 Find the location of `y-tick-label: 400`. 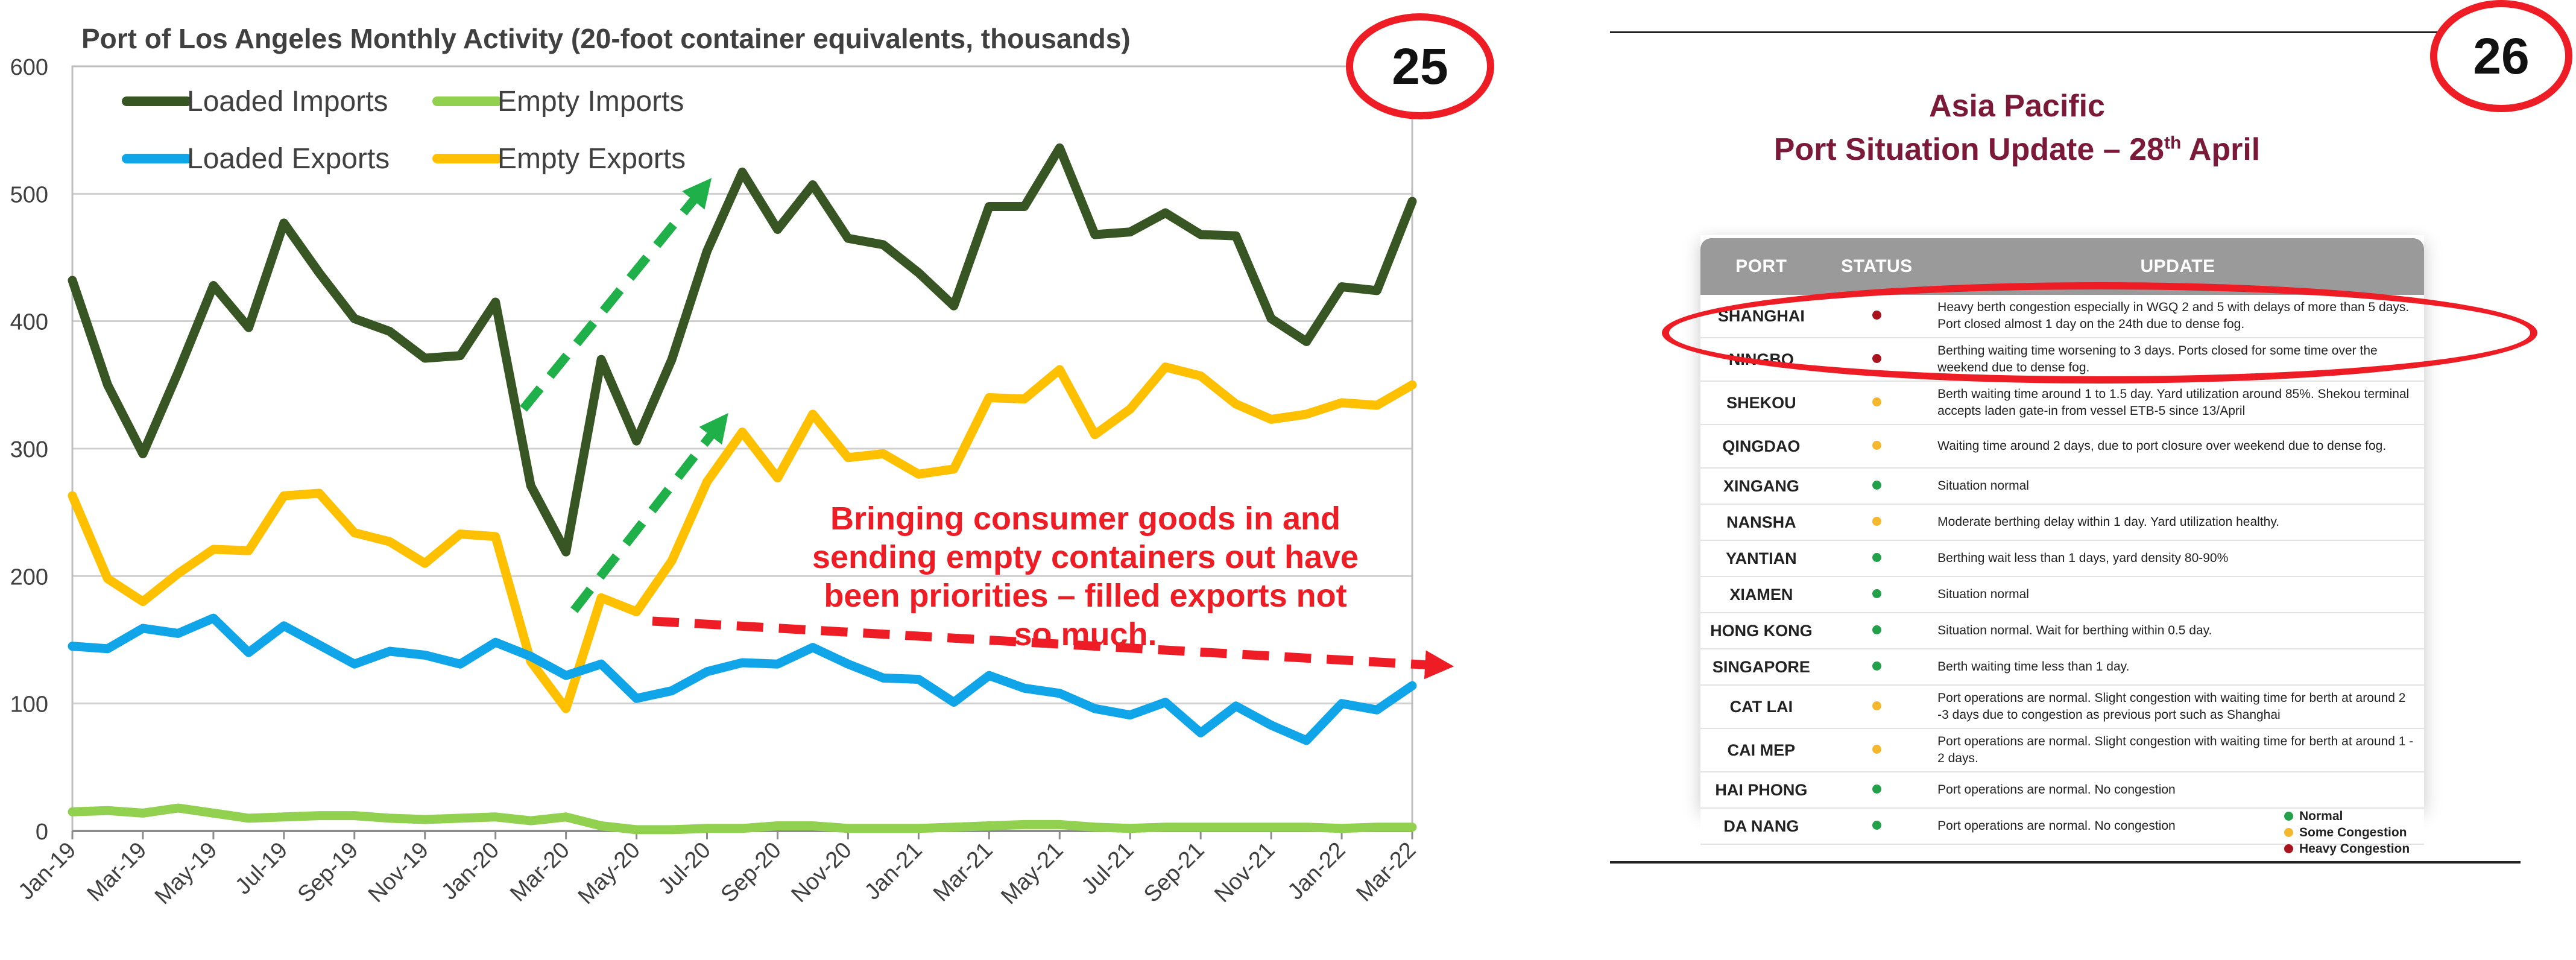

y-tick-label: 400 is located at coordinates (29, 322).